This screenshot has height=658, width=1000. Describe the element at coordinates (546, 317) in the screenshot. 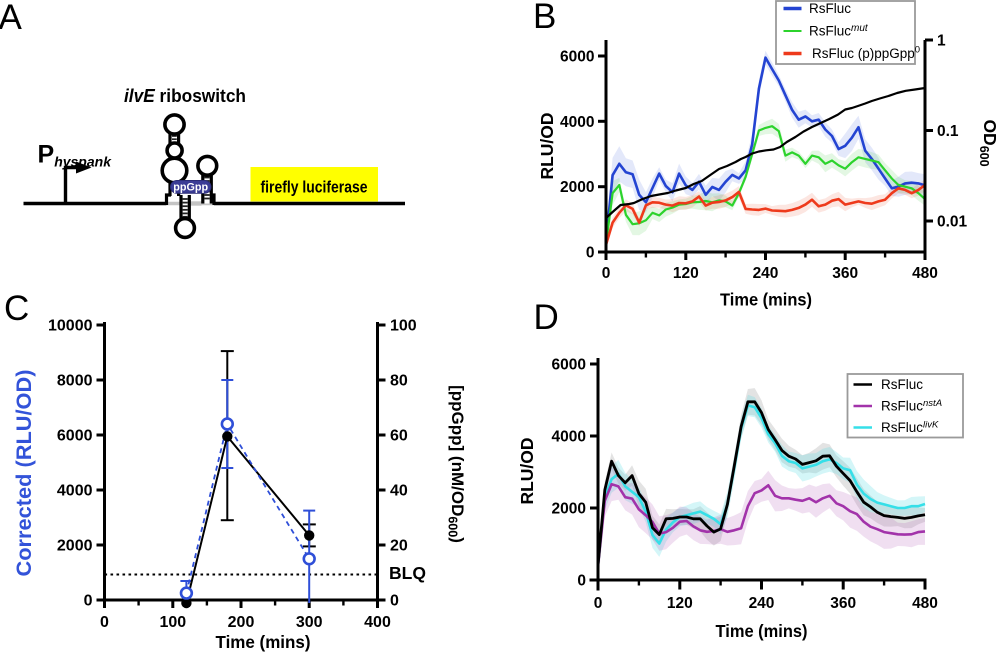

I see `svg-text: D` at that location.